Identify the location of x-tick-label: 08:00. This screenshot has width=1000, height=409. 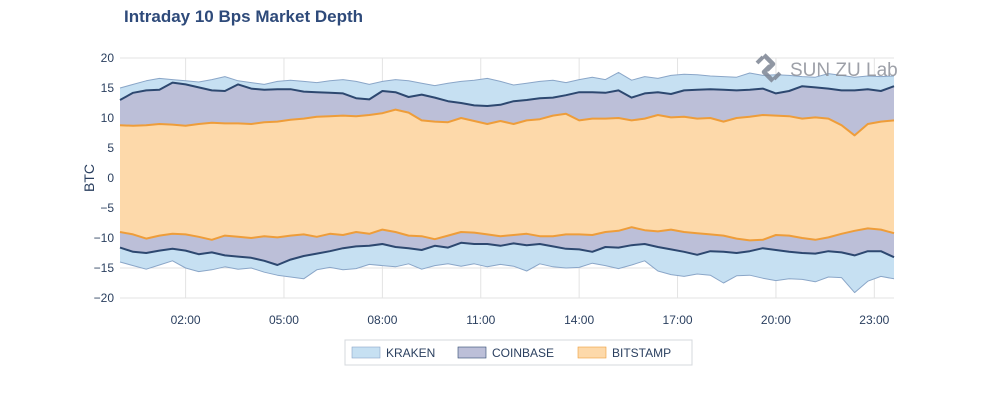
(382, 320).